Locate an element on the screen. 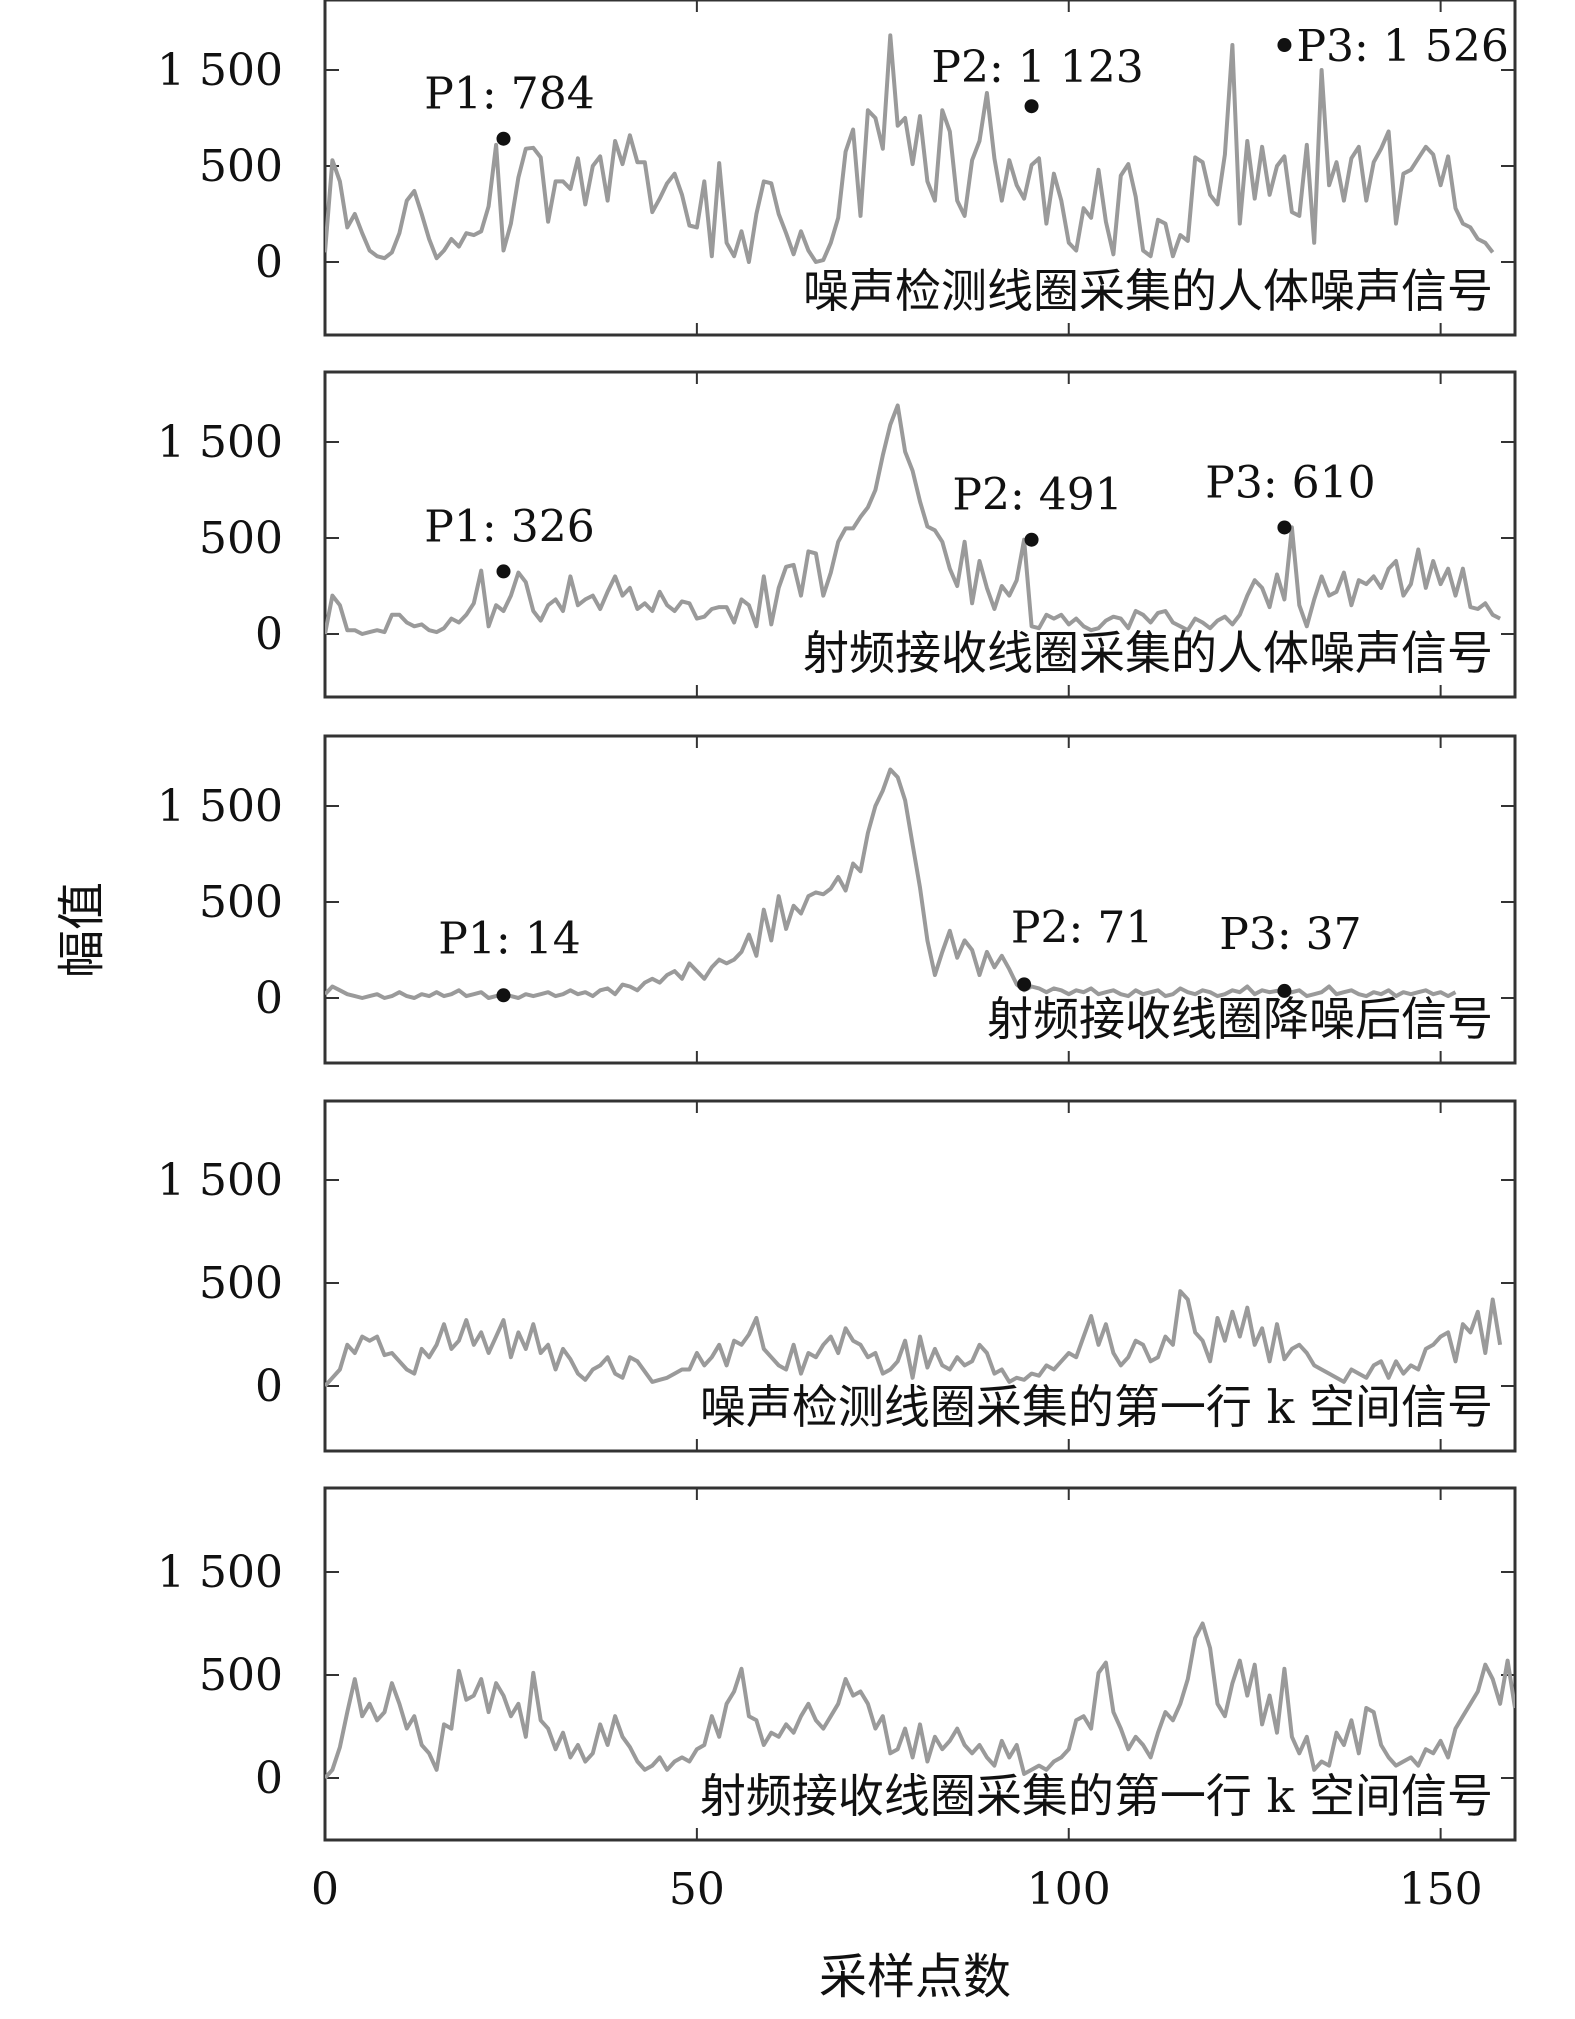  panel-caption: 射频接收线圈降噪后信号 is located at coordinates (1240, 1019).